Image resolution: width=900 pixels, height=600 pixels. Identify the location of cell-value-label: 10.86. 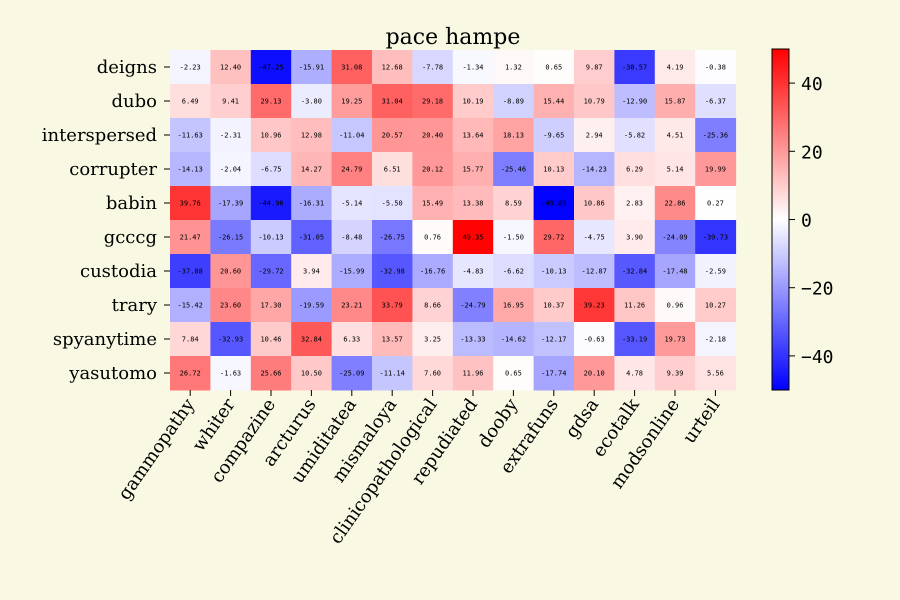
(594, 204).